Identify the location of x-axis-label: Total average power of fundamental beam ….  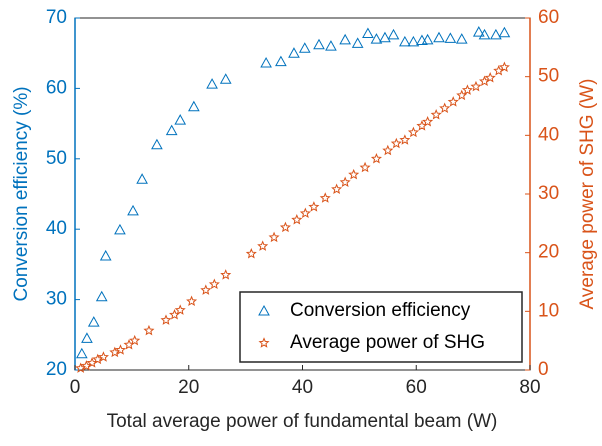
(302, 421).